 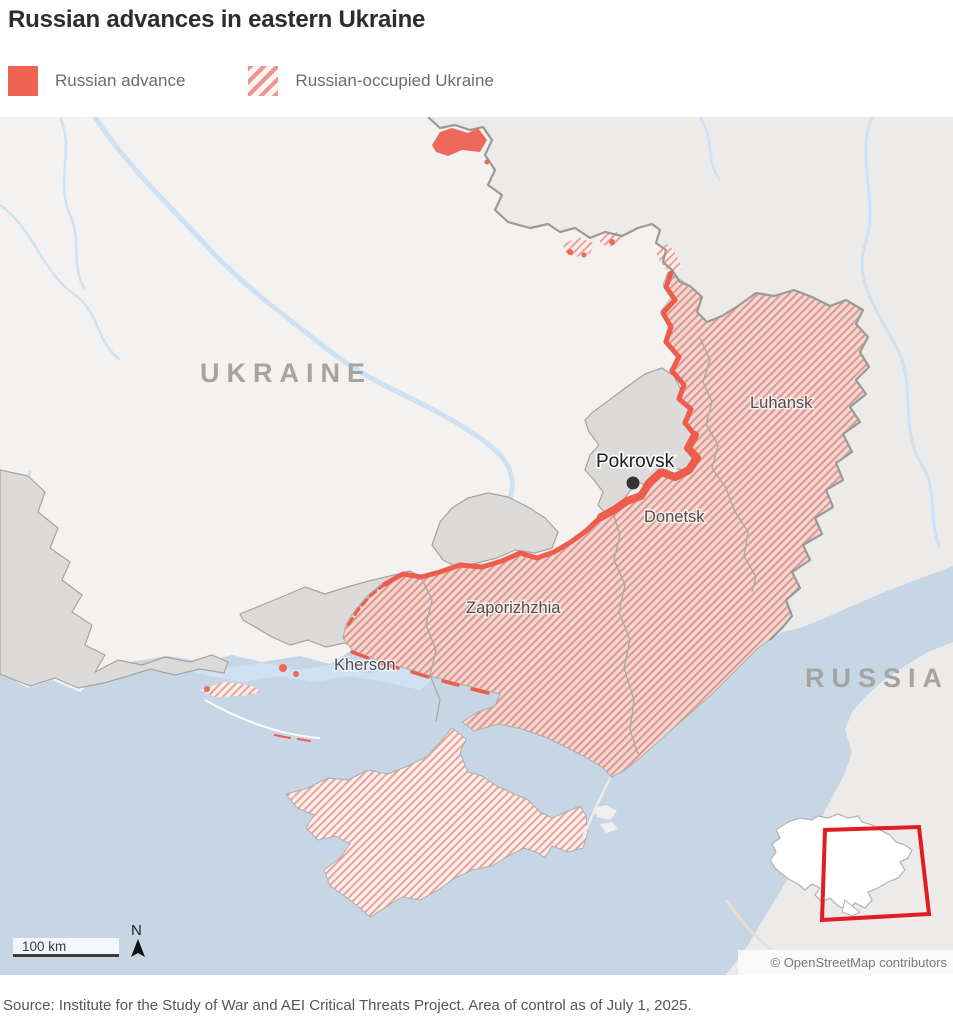 I want to click on inset-locator-map, so click(x=850, y=868).